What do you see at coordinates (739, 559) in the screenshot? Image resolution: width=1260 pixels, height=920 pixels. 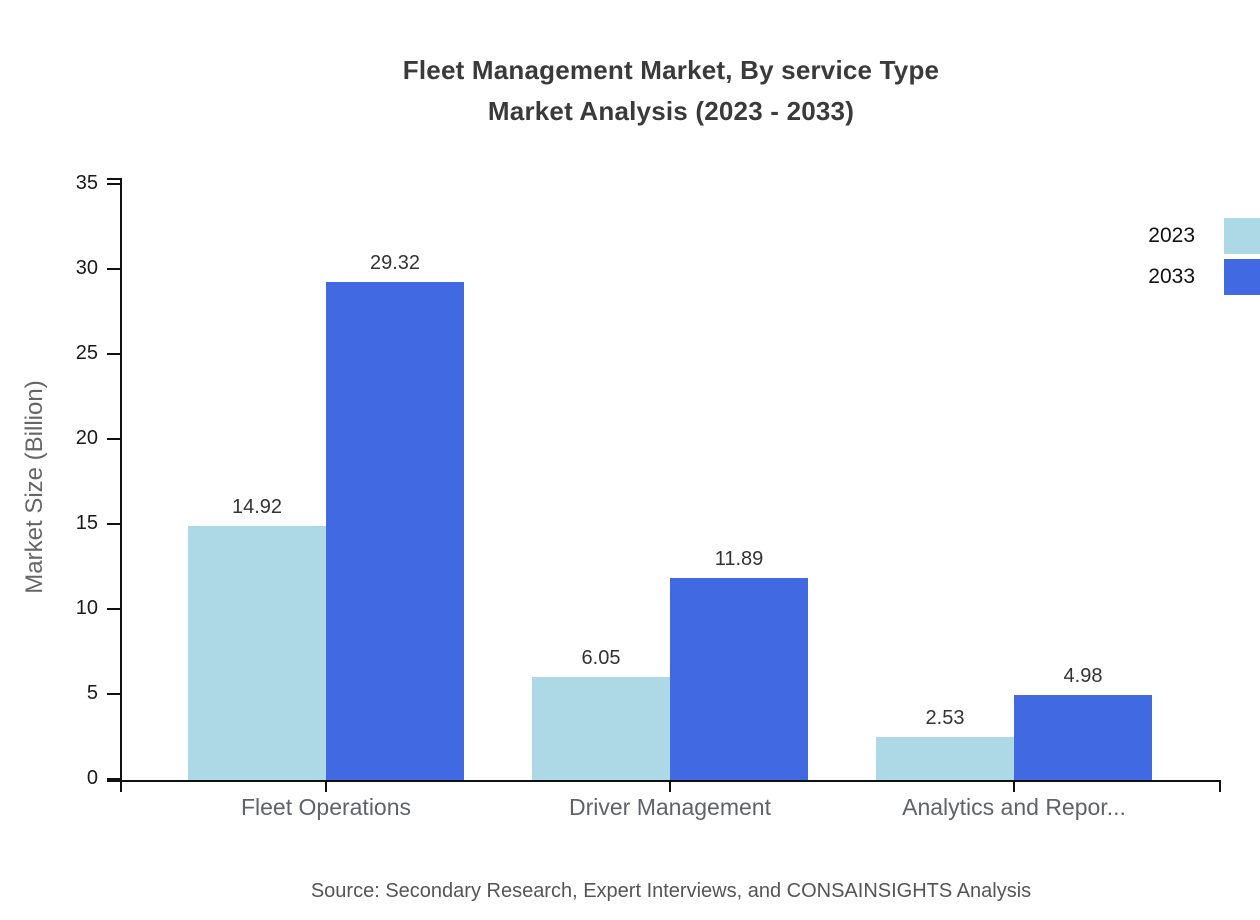 I see `bar-value-label: 11.89` at bounding box center [739, 559].